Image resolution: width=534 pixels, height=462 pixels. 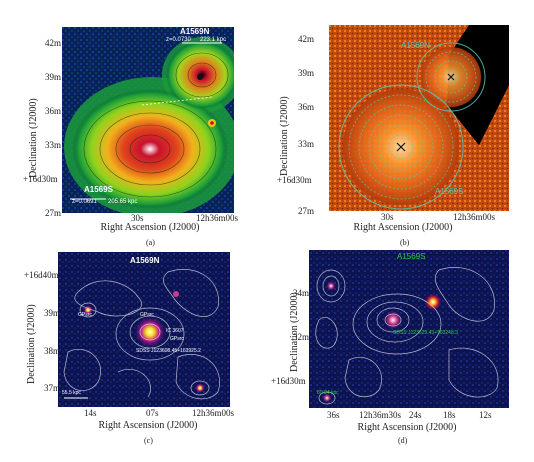 I want to click on panel-c-xtick: 14s, so click(x=90, y=413).